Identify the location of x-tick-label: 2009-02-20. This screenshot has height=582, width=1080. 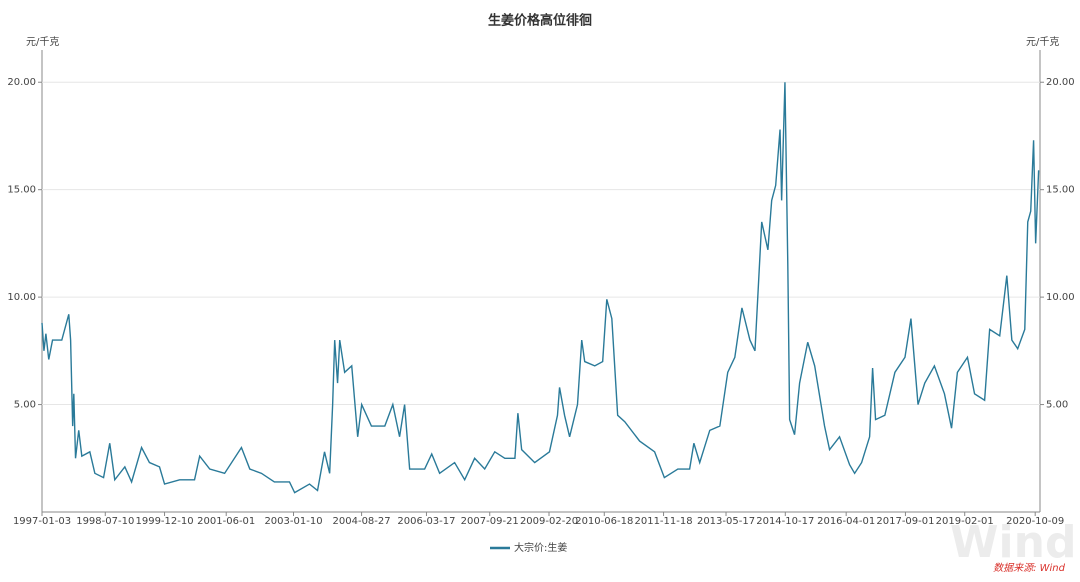
(549, 521).